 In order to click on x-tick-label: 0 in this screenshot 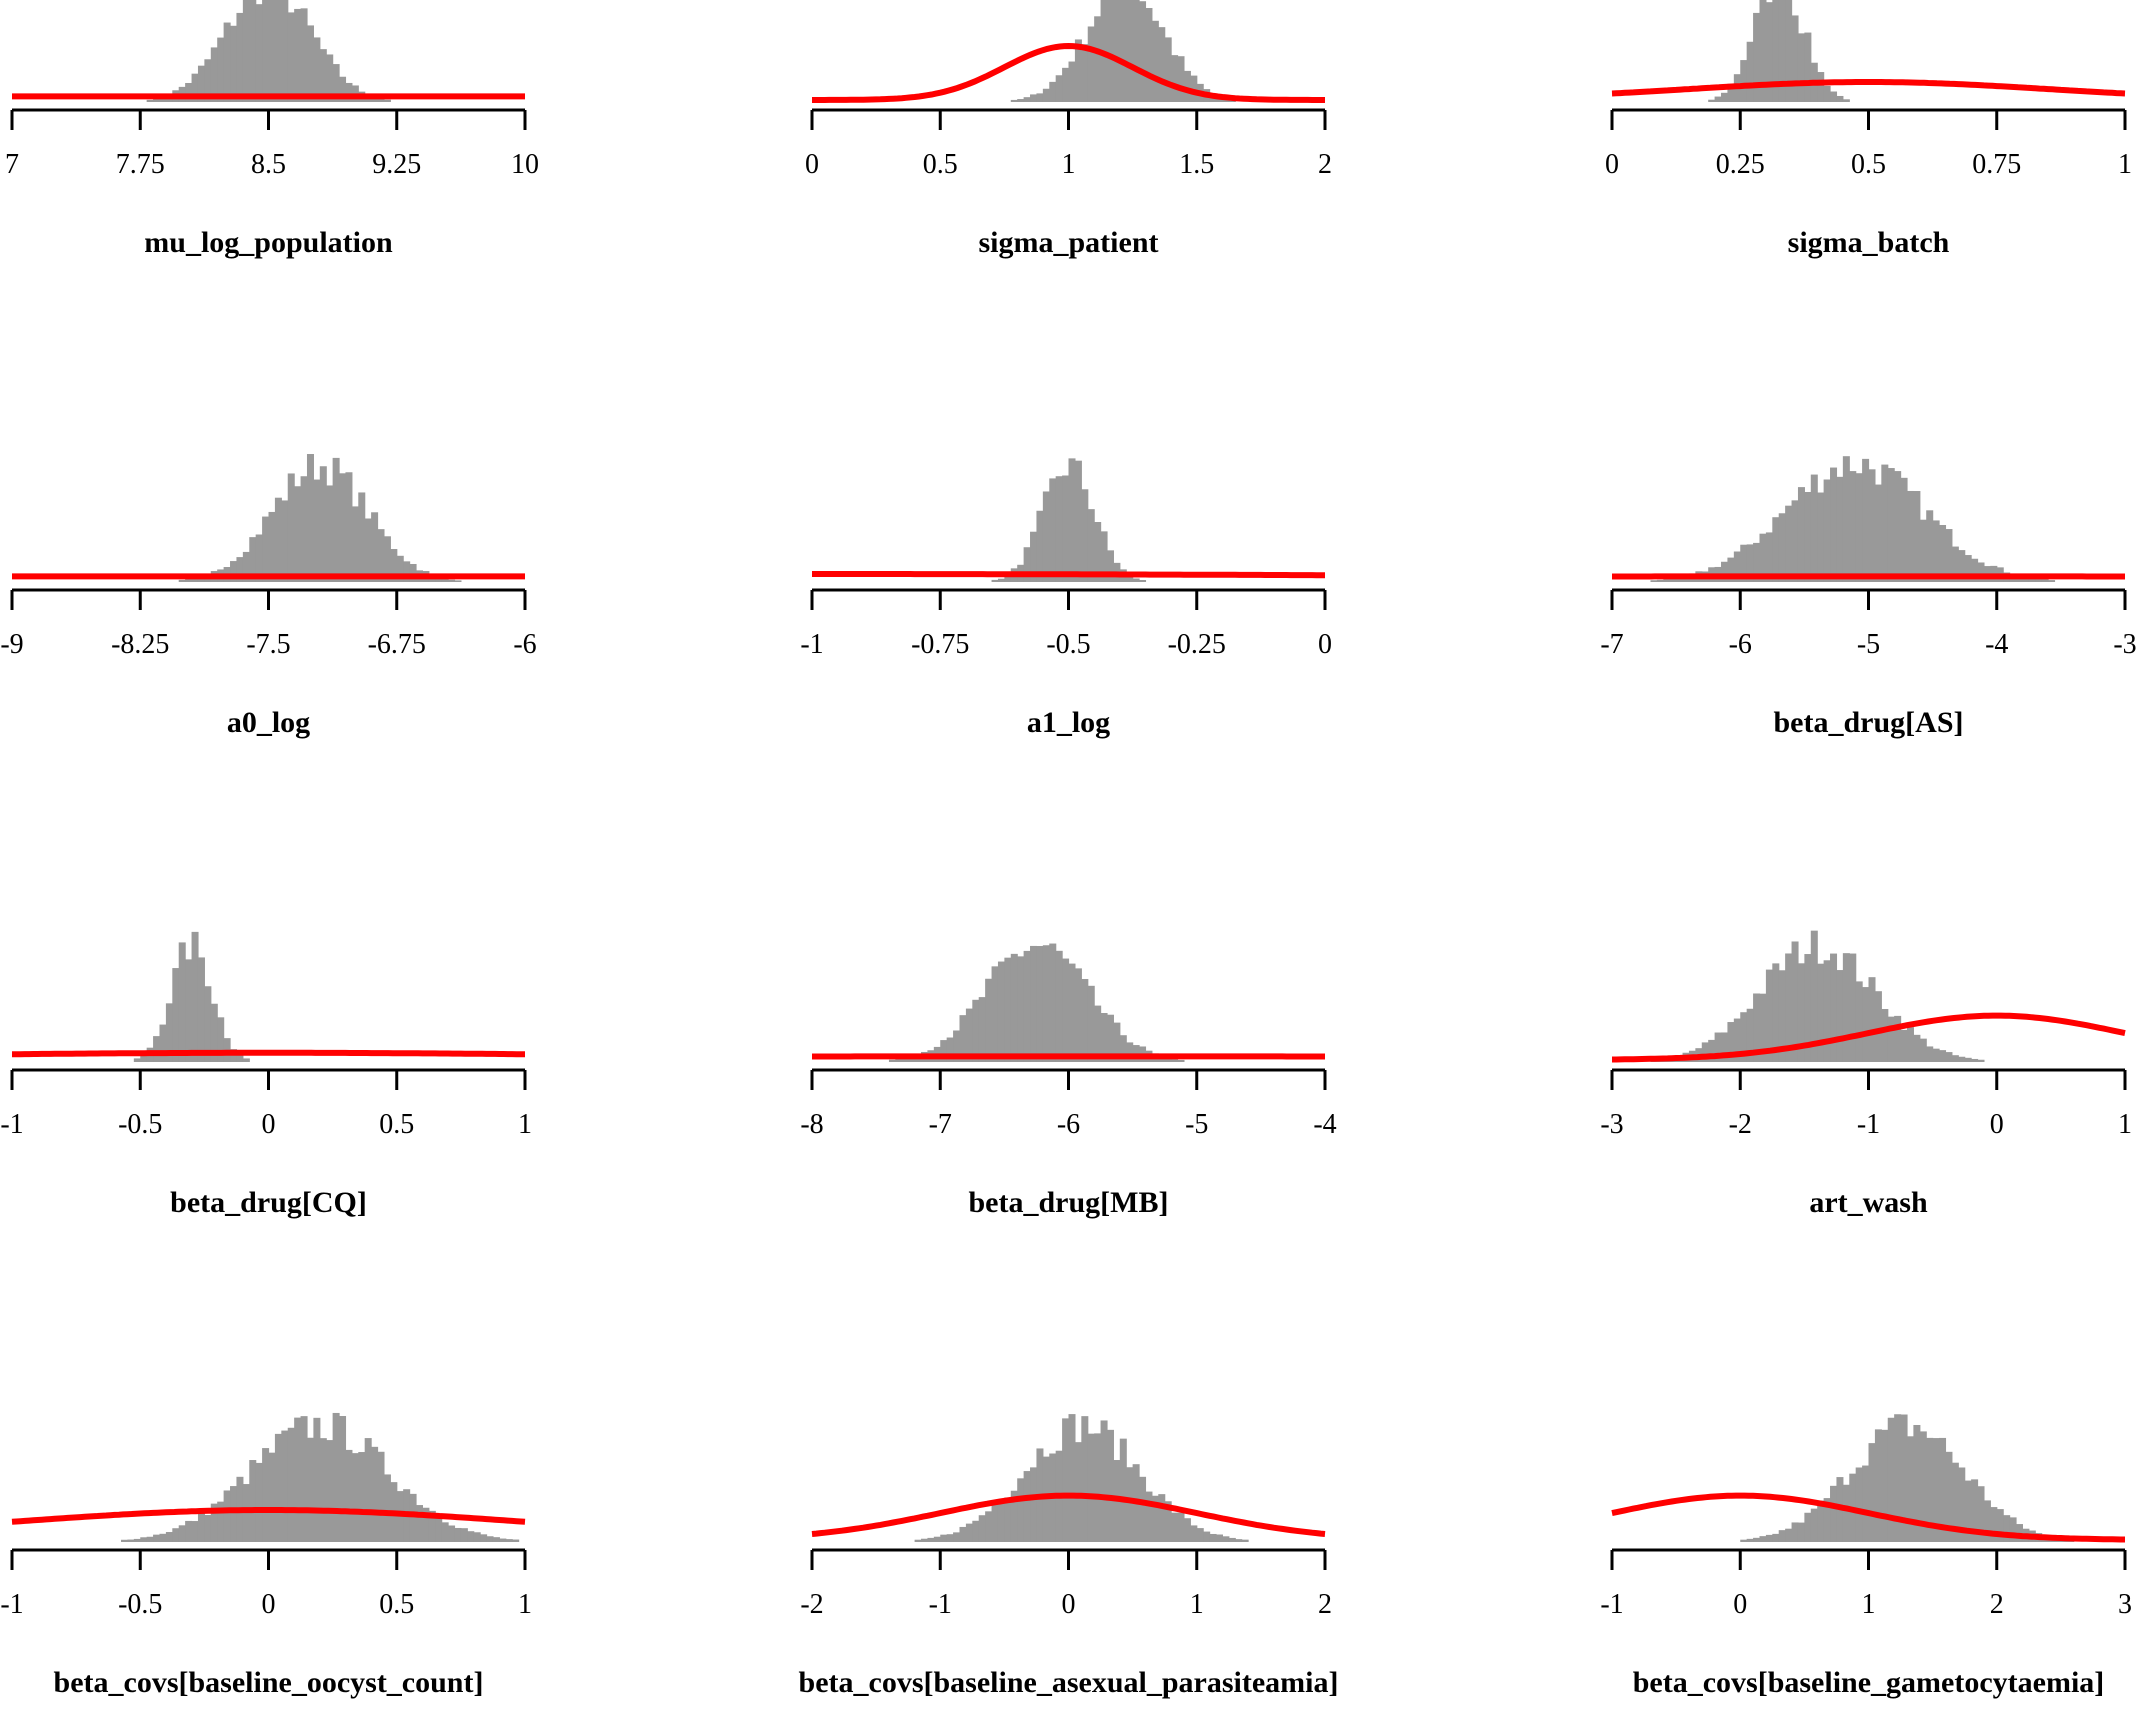, I will do `click(269, 1124)`.